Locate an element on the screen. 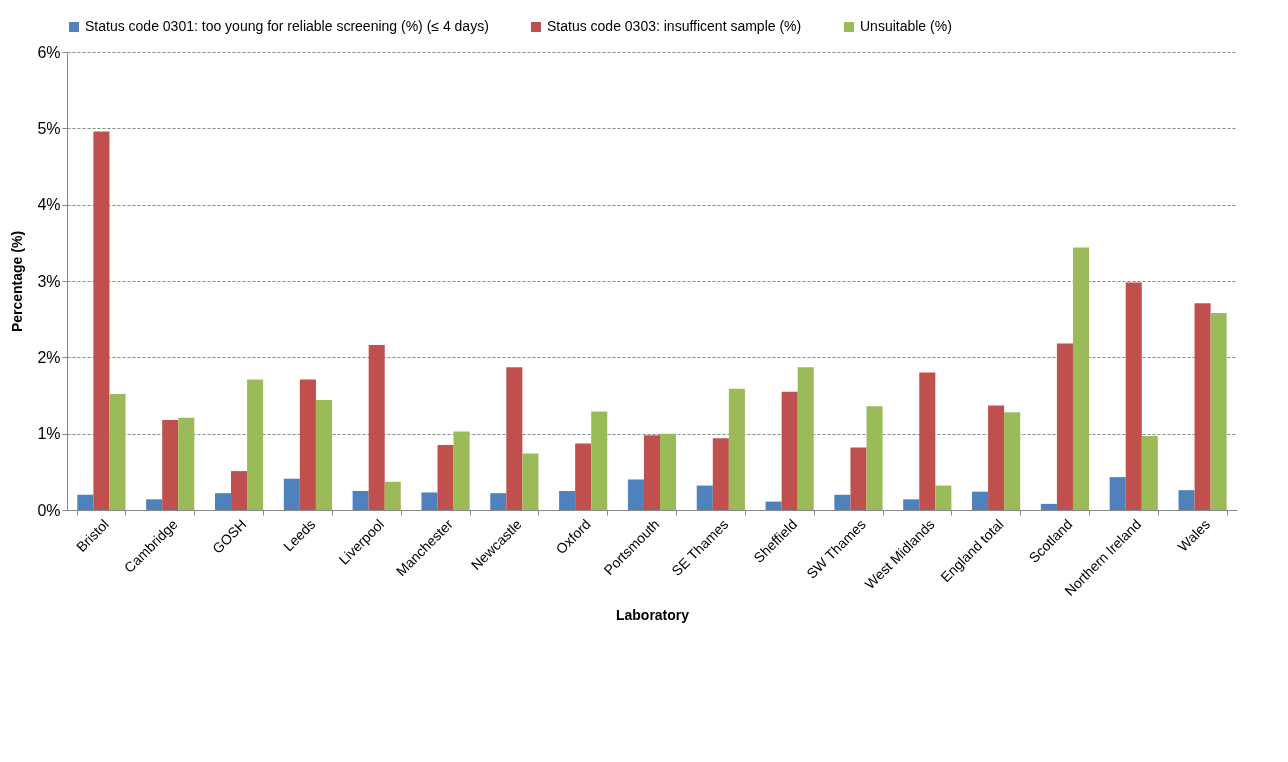 The height and width of the screenshot is (762, 1288). y-axis-title: Percentage (%) is located at coordinates (17, 281).